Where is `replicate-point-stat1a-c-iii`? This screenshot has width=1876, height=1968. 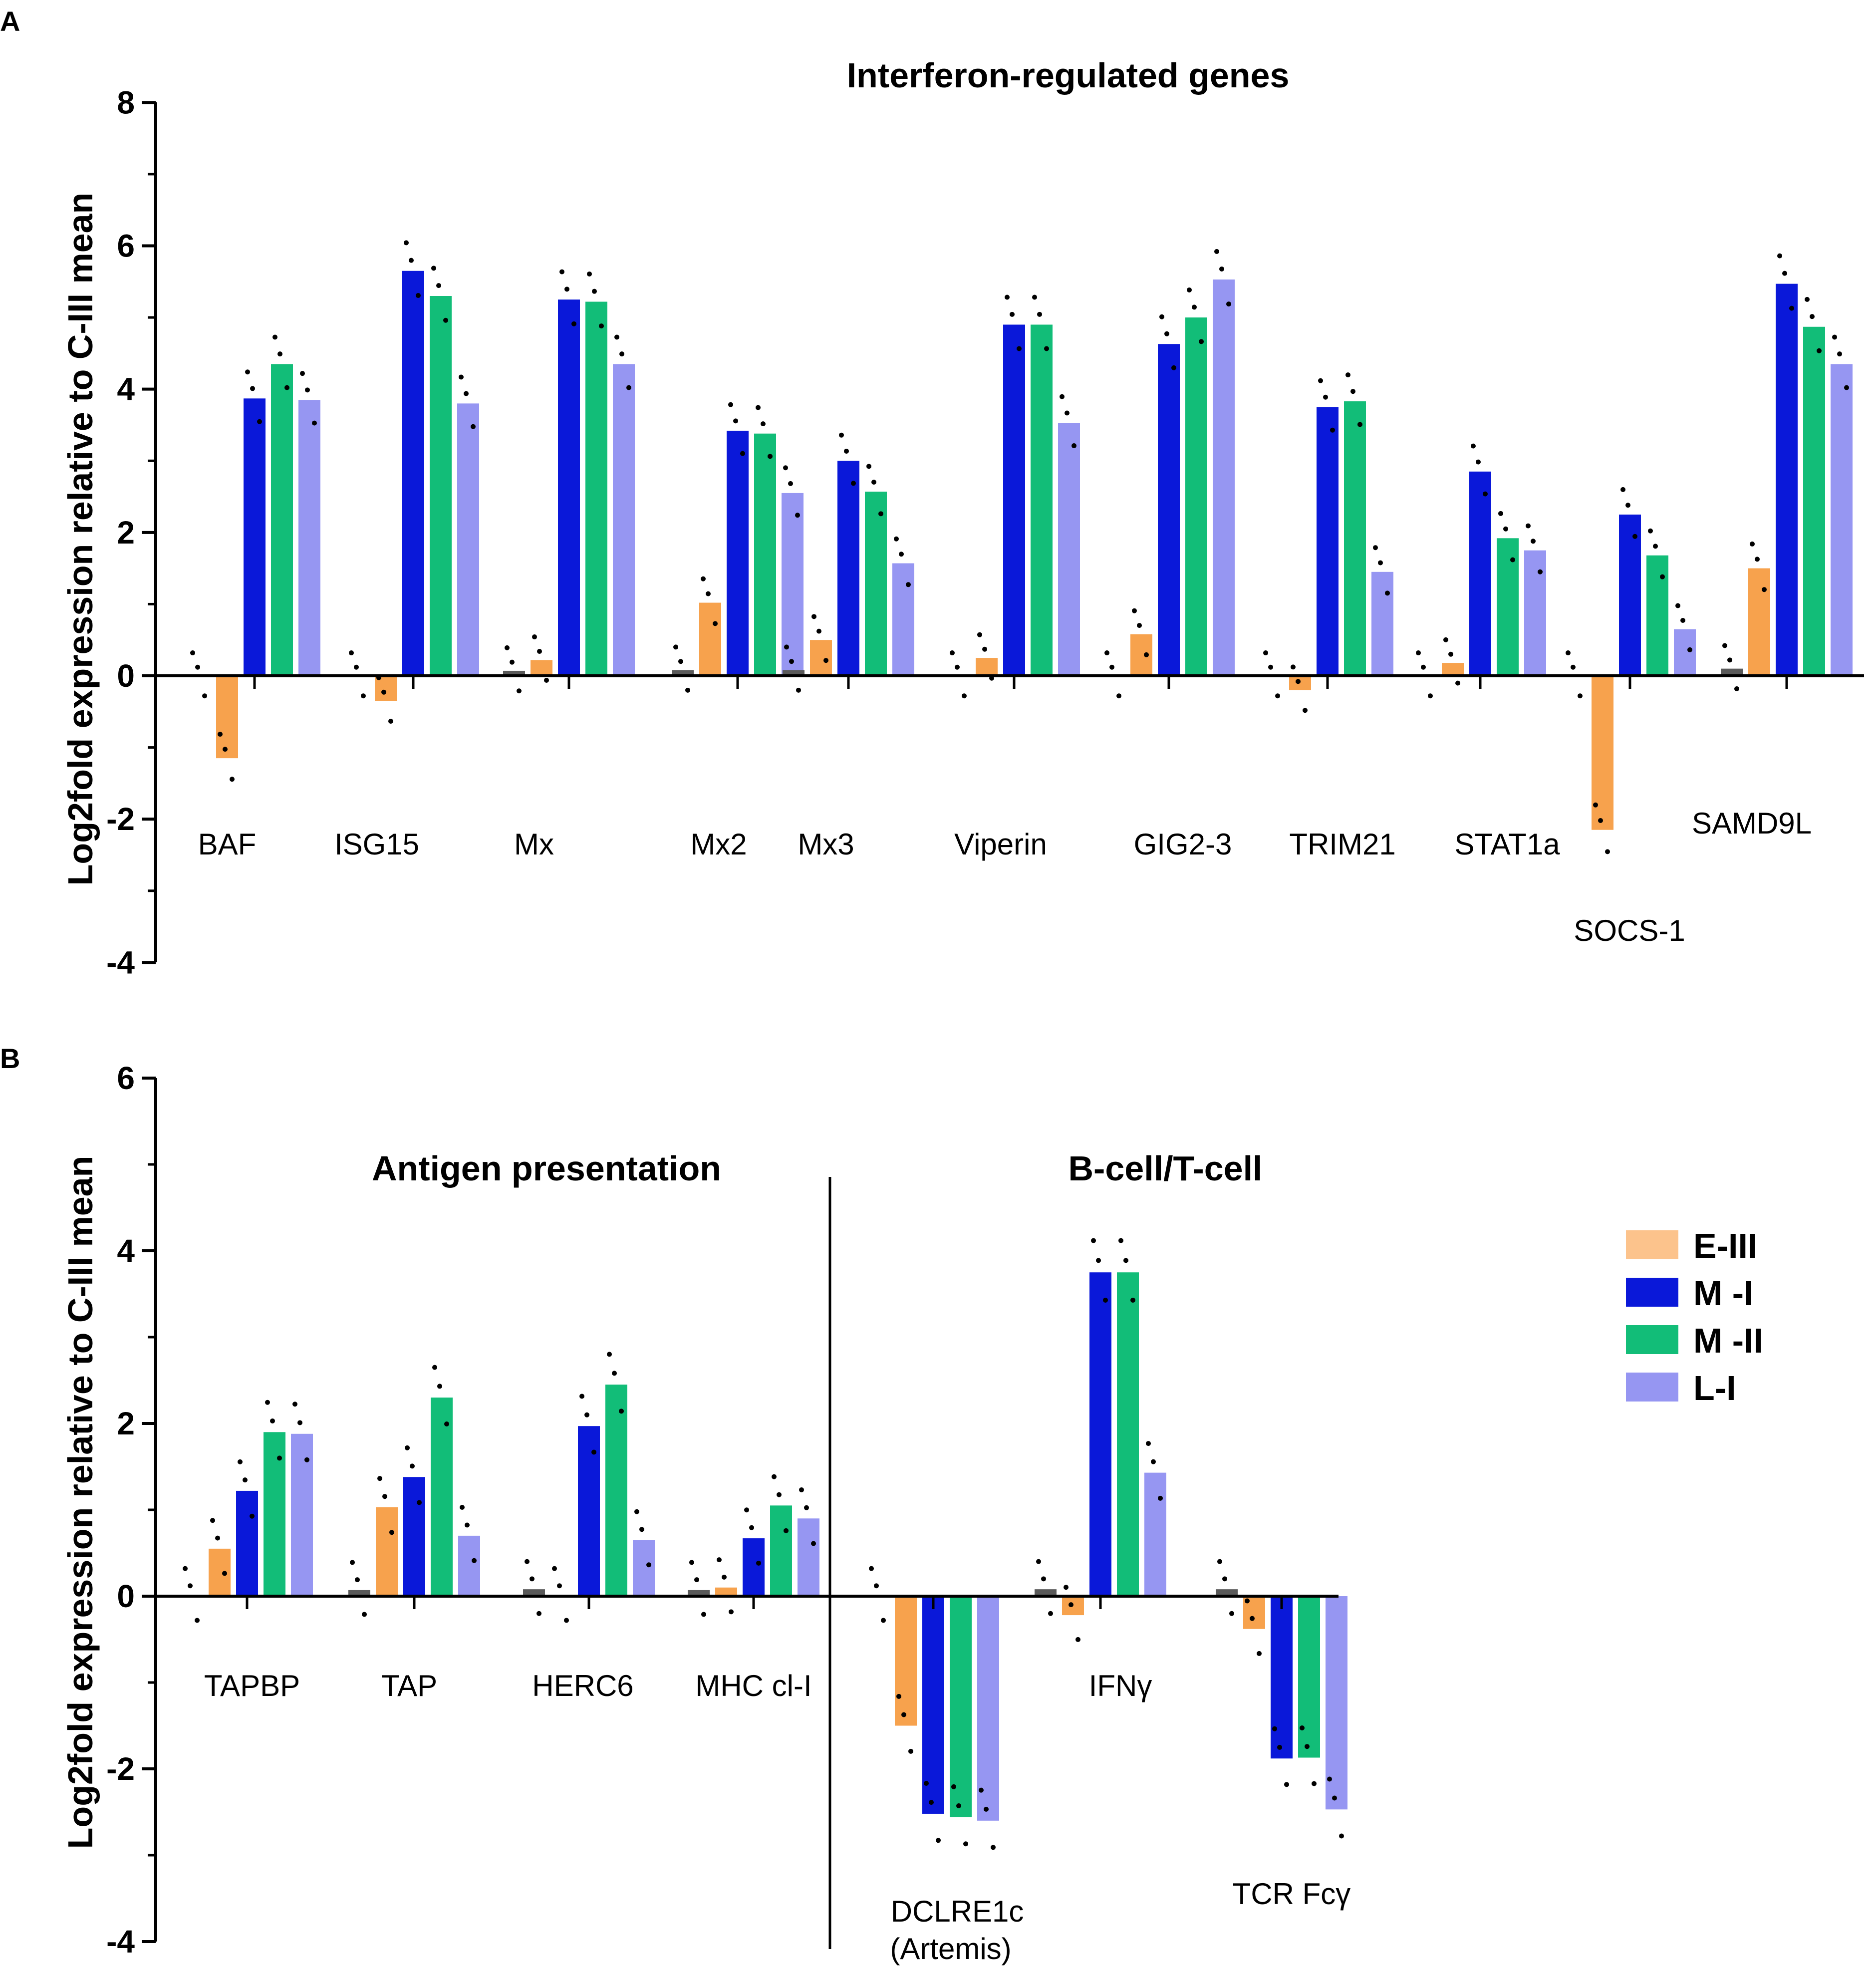
replicate-point-stat1a-c-iii is located at coordinates (1423, 667).